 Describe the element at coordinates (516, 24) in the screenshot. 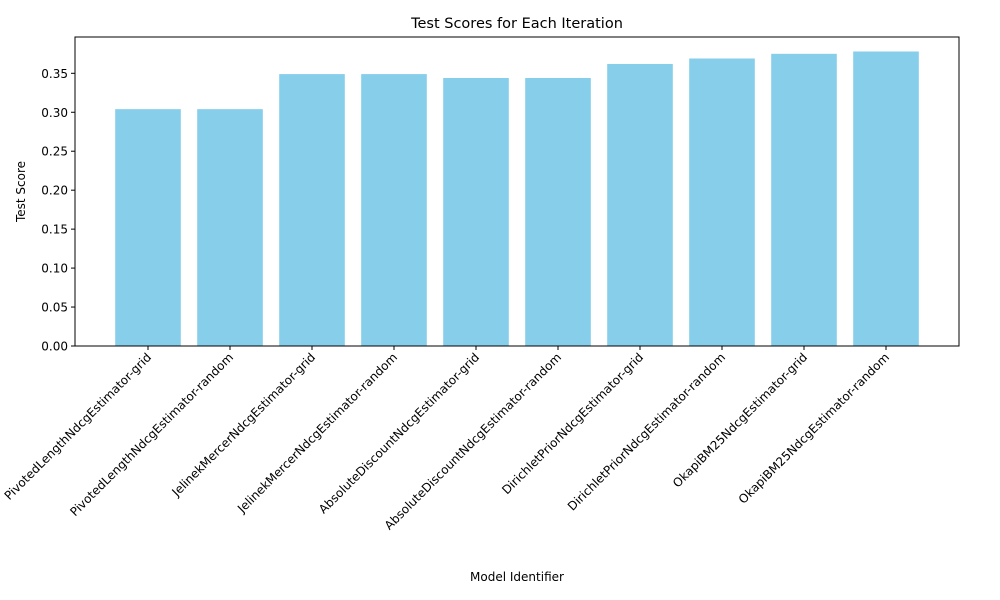

I see `chart-title: Test Scores for Each Iteration` at that location.